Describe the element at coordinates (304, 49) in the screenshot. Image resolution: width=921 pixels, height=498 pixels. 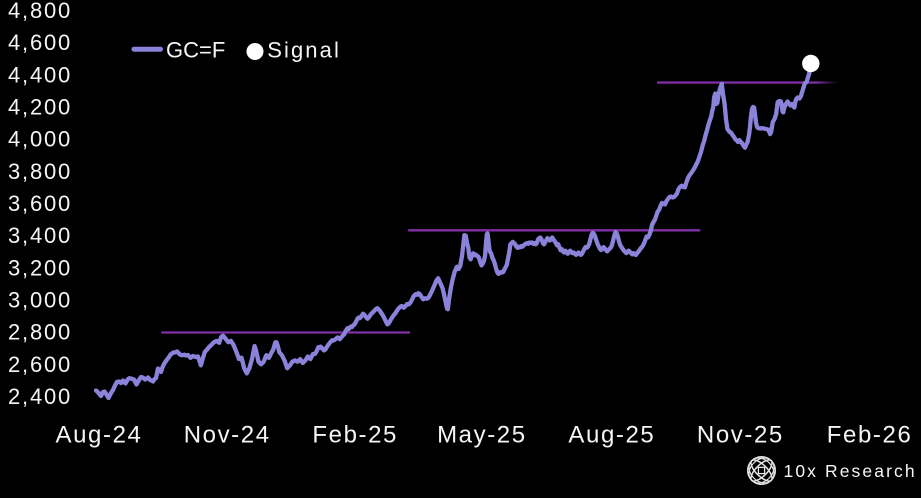
I see `svg-text: Signal` at that location.